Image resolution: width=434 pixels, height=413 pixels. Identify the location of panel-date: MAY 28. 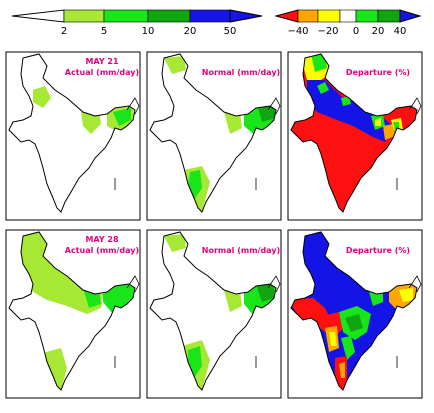
(102, 239).